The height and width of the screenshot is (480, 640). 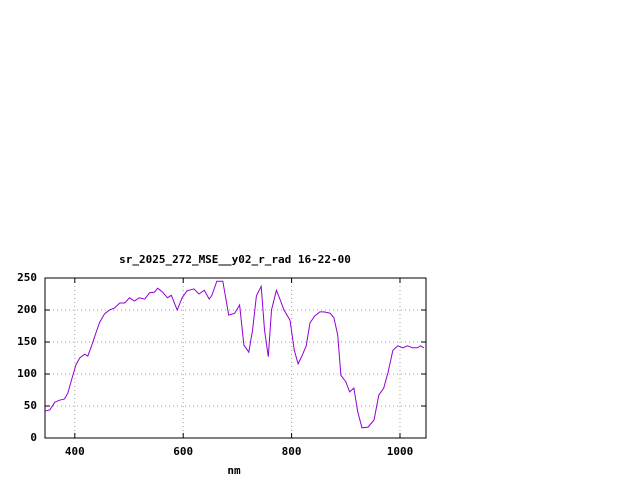 What do you see at coordinates (27, 309) in the screenshot?
I see `y-tick-label: 200` at bounding box center [27, 309].